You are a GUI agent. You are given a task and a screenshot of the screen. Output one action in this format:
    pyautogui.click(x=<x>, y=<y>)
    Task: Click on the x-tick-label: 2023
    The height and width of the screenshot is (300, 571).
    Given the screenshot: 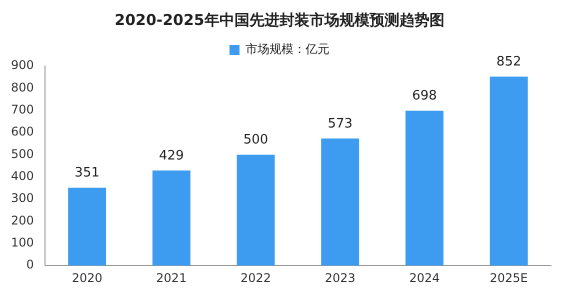 What is the action you would take?
    pyautogui.click(x=340, y=277)
    